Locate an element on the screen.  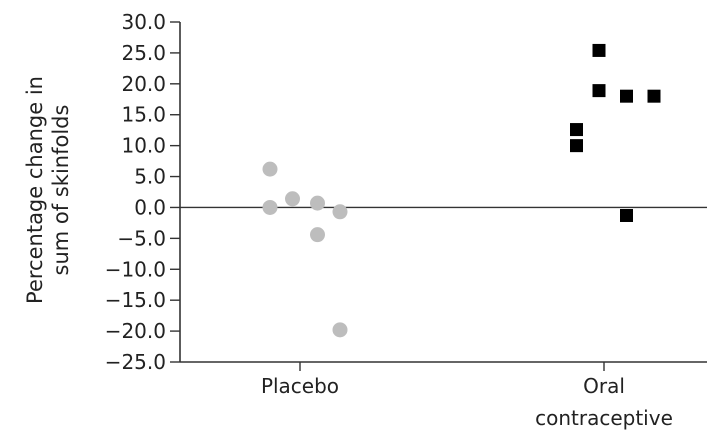
y-tick-label: 0.0 is located at coordinates (150, 207).